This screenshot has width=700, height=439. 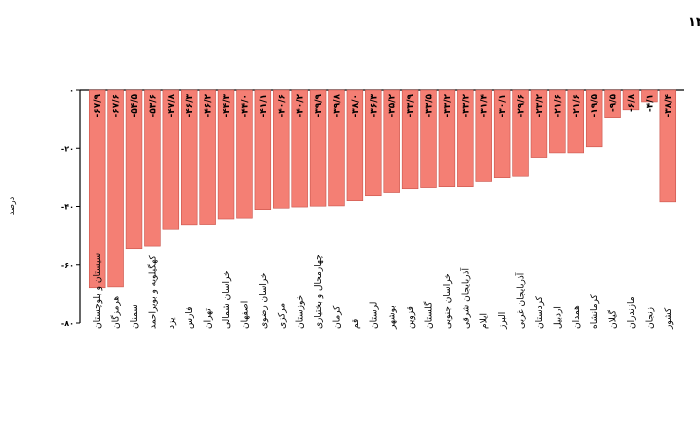 What do you see at coordinates (67, 265) in the screenshot?
I see `y-tick-label: -۶۰` at bounding box center [67, 265].